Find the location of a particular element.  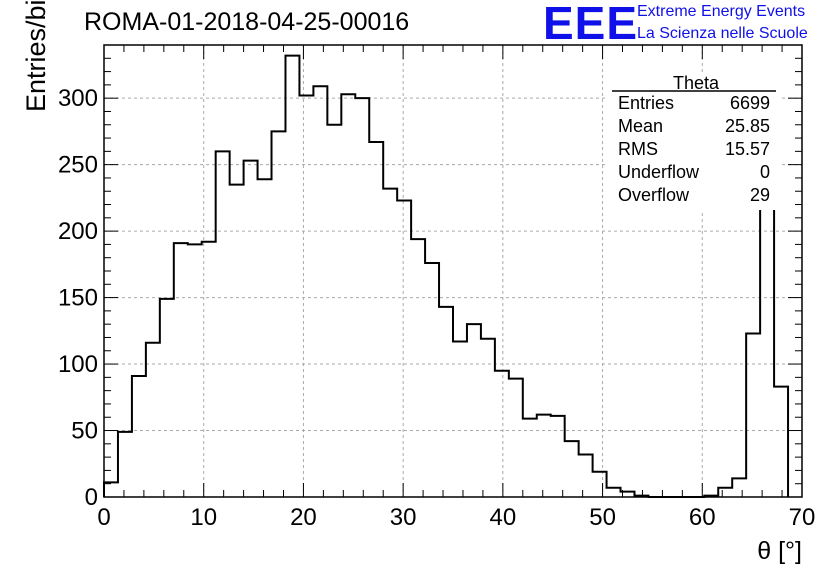

y-axis-label: Entries/bin is located at coordinates (36, 56).